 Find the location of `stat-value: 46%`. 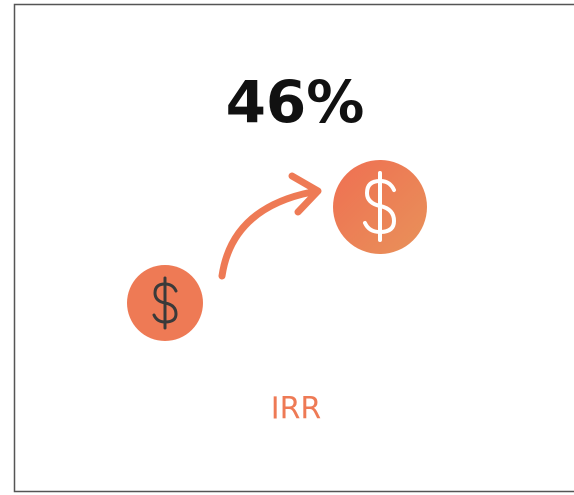

stat-value: 46% is located at coordinates (295, 102).